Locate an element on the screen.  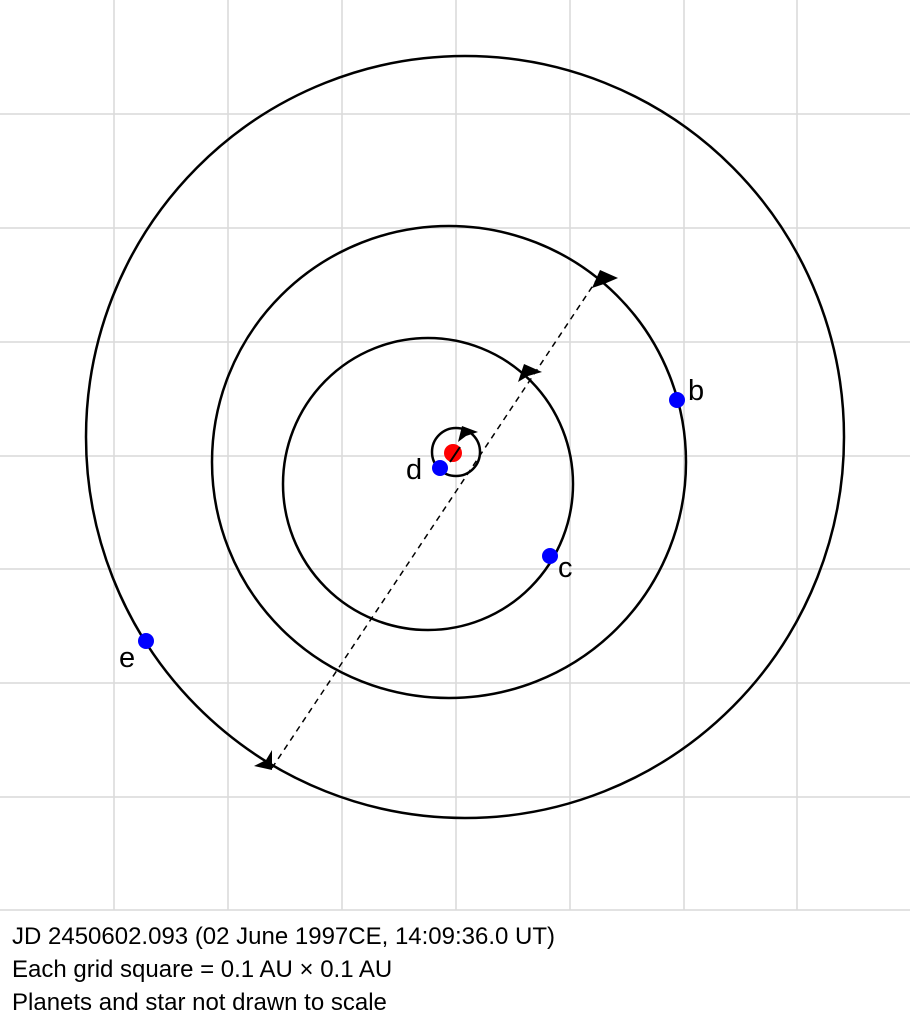
orbit-c is located at coordinates (428, 484).